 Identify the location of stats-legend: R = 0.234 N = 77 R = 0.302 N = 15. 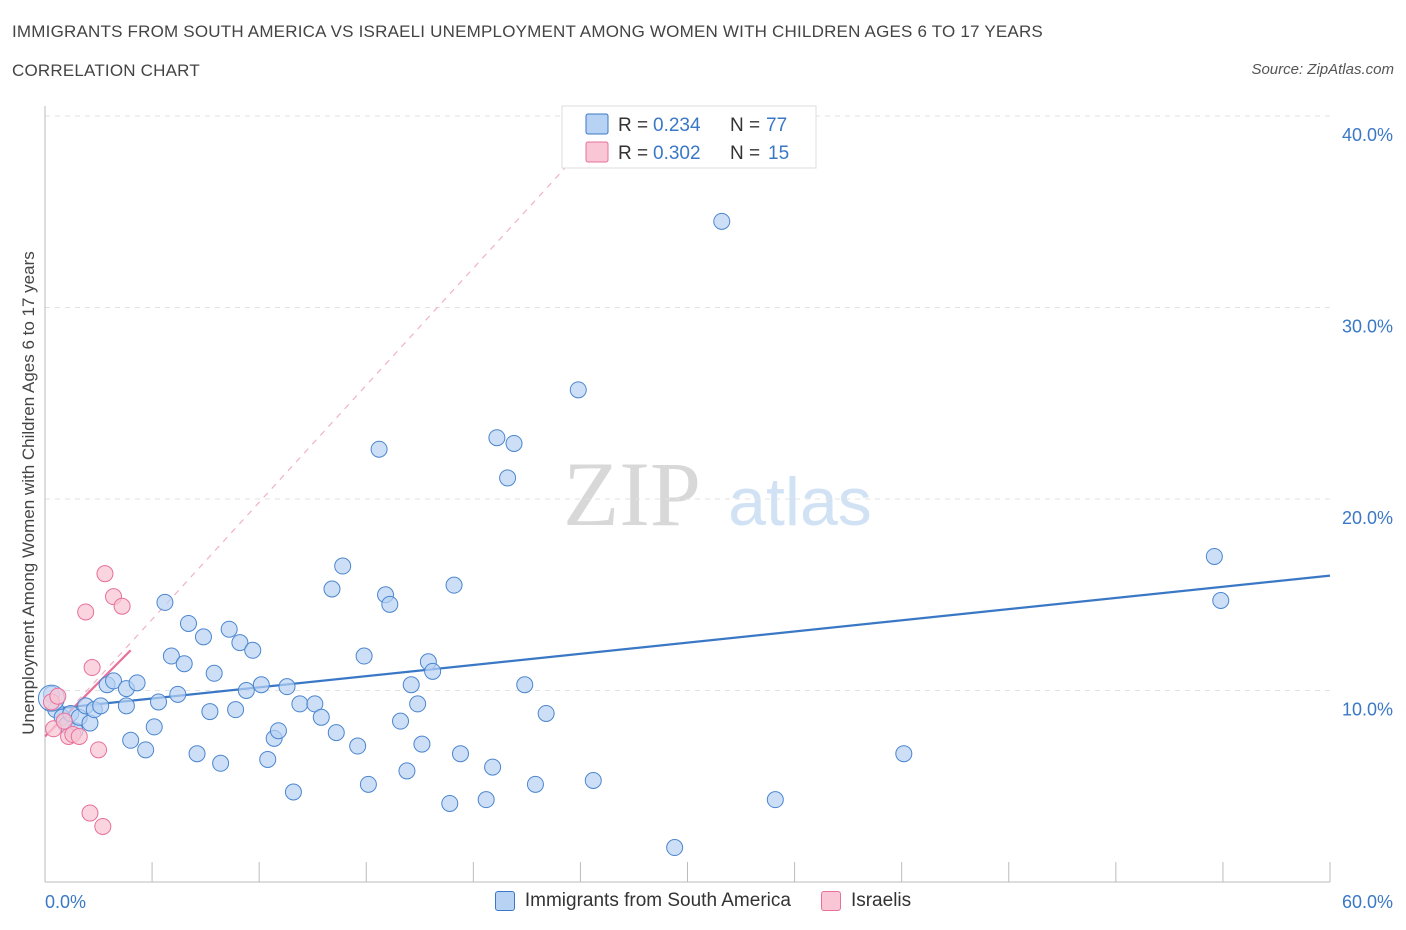
(689, 137).